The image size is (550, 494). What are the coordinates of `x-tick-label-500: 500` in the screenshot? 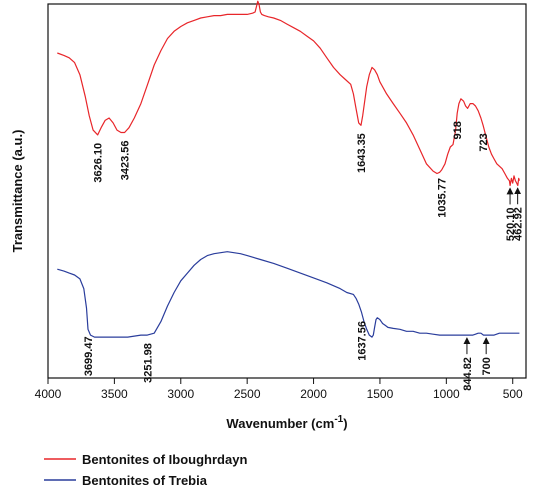 It's located at (513, 394).